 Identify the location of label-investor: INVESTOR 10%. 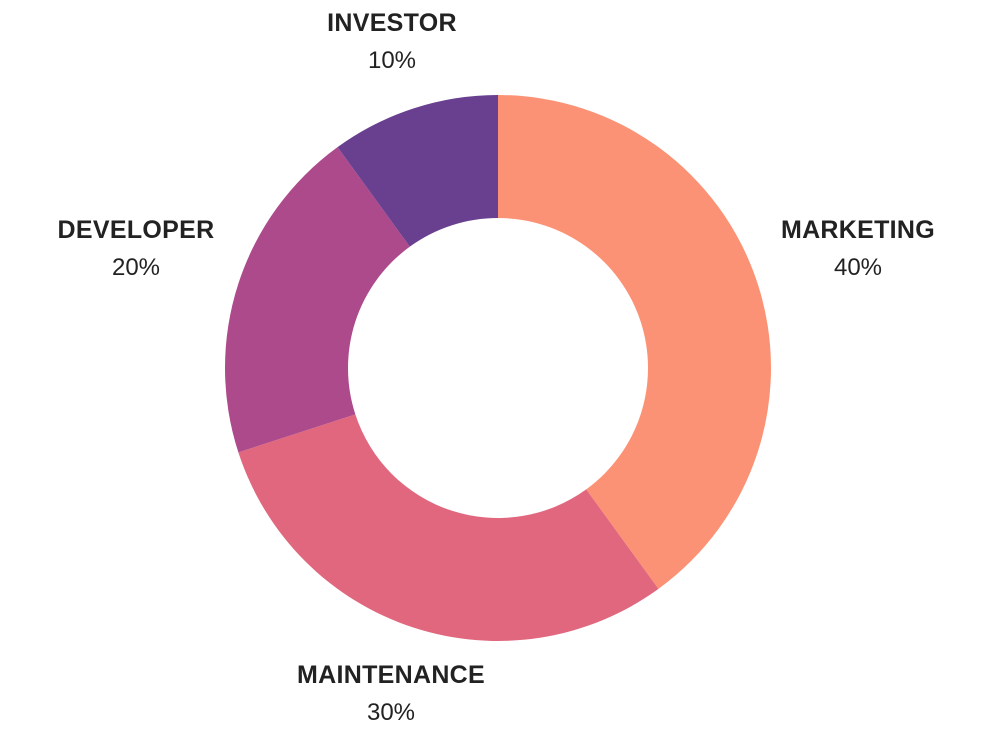
(392, 42).